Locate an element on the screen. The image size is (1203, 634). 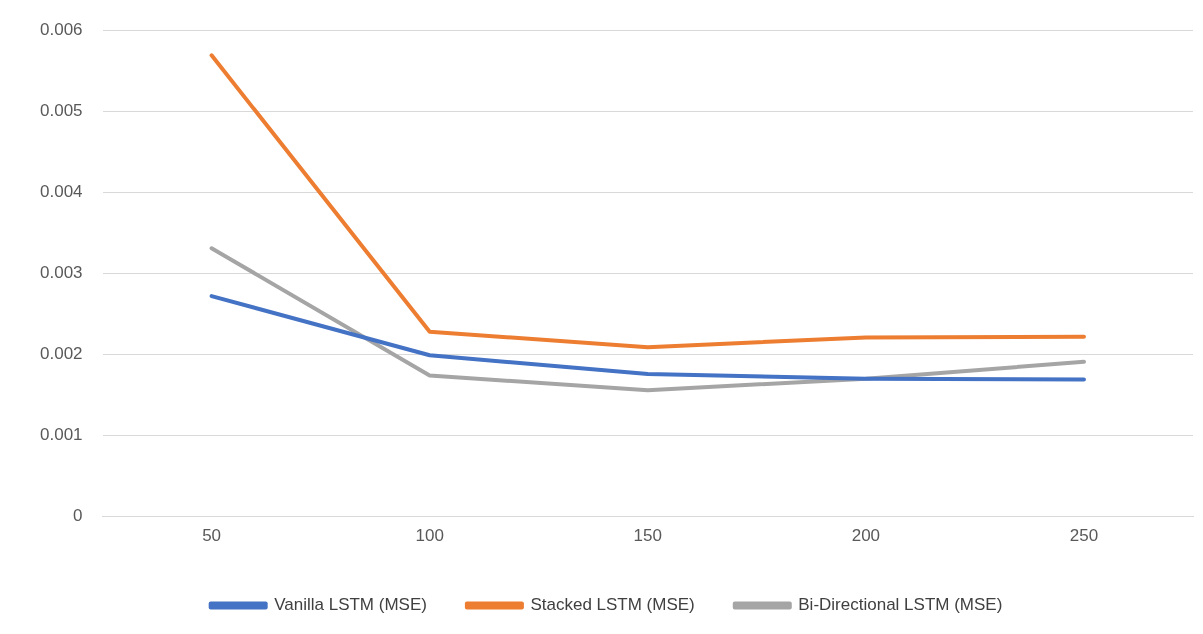
y-tick-label: 0.004 is located at coordinates (61, 192).